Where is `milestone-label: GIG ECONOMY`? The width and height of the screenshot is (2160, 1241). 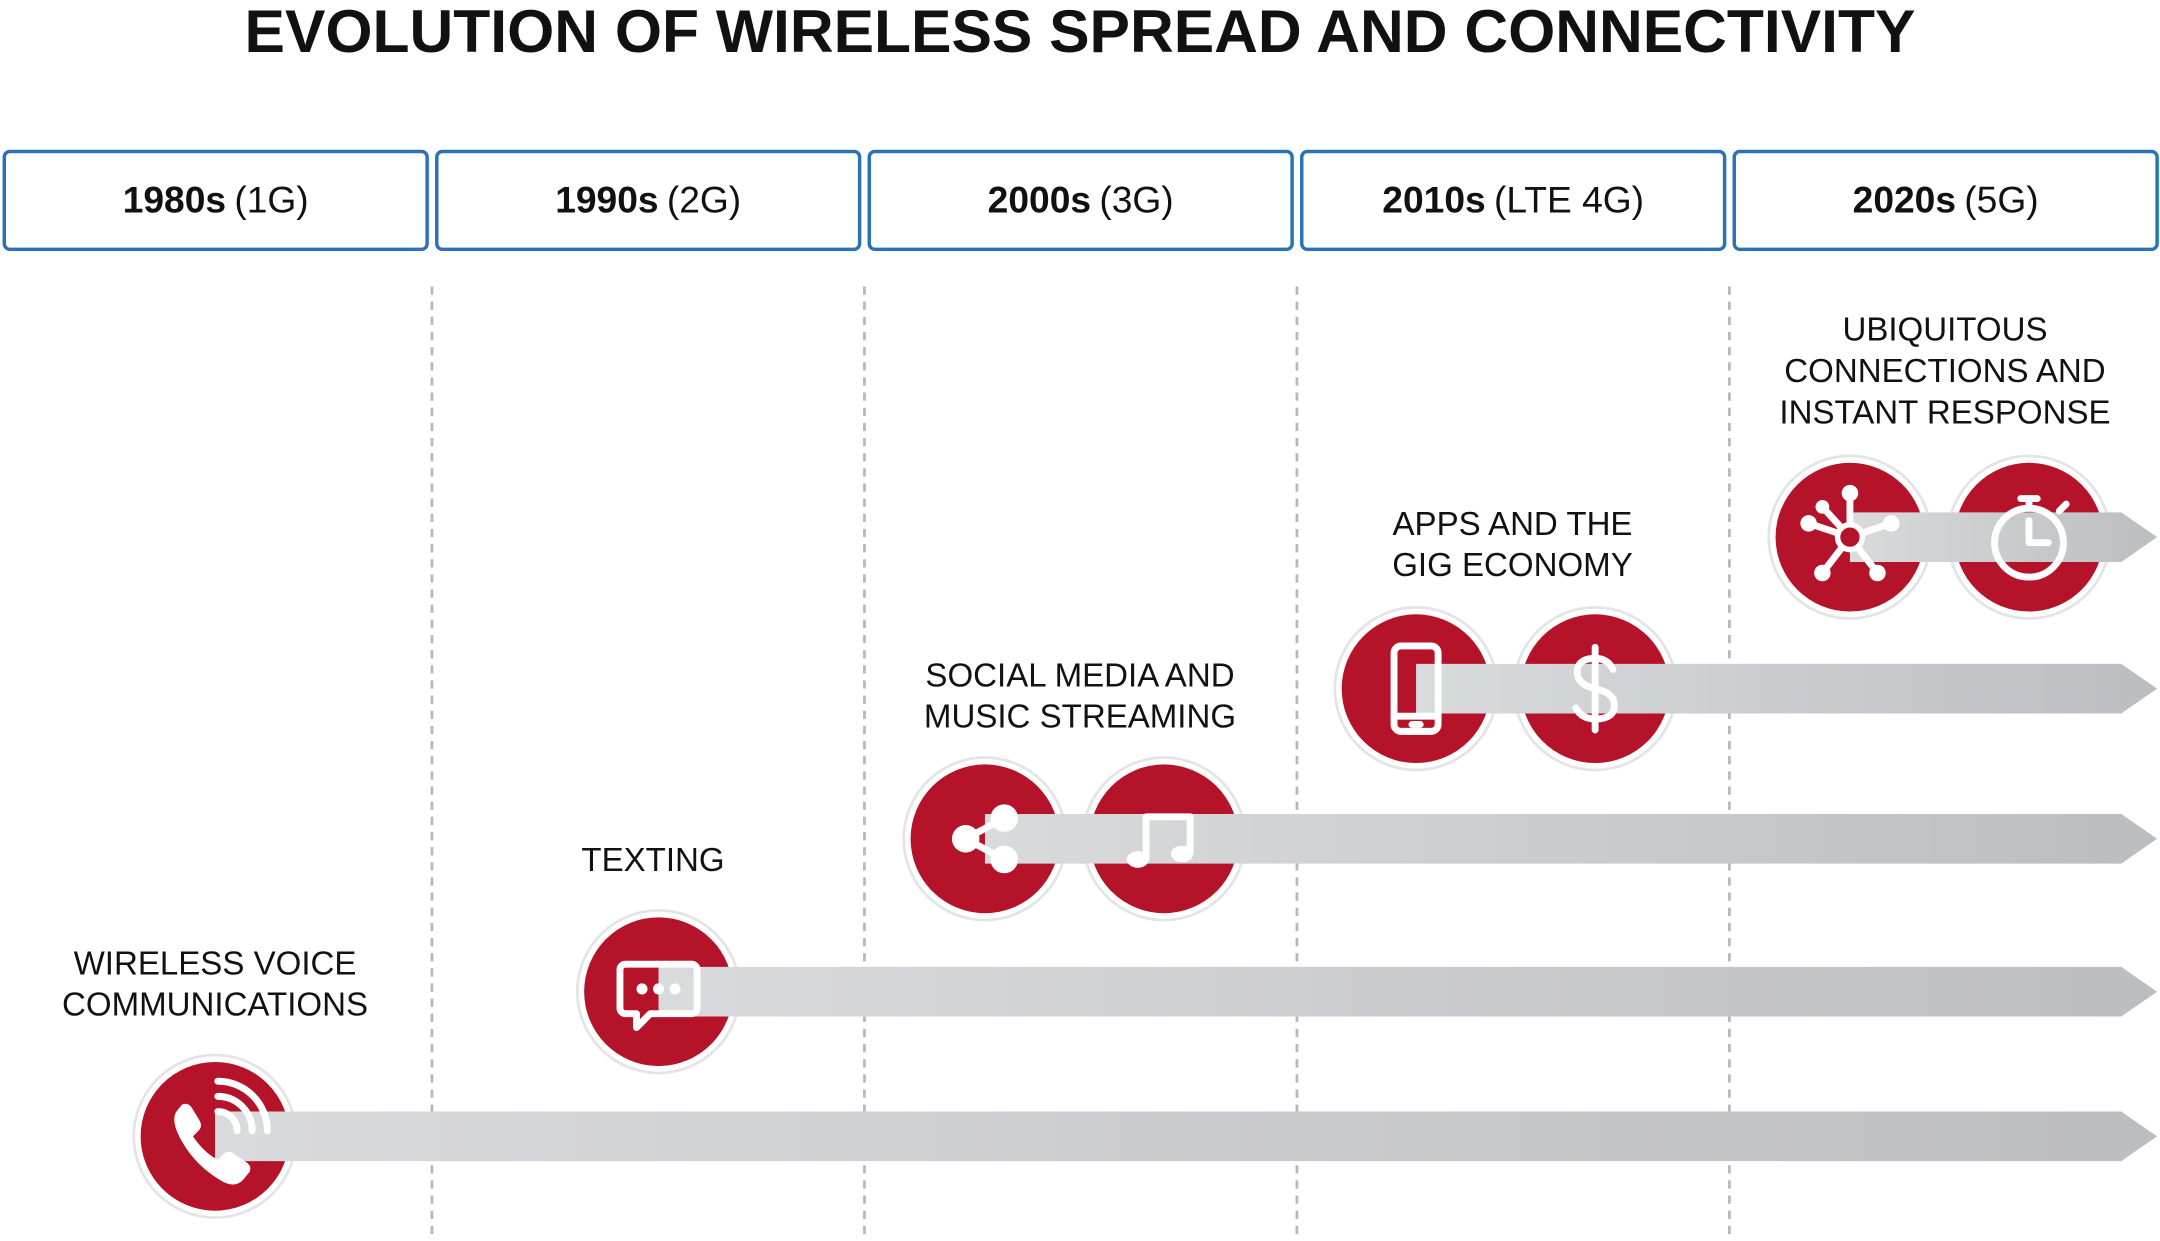 milestone-label: GIG ECONOMY is located at coordinates (1512, 565).